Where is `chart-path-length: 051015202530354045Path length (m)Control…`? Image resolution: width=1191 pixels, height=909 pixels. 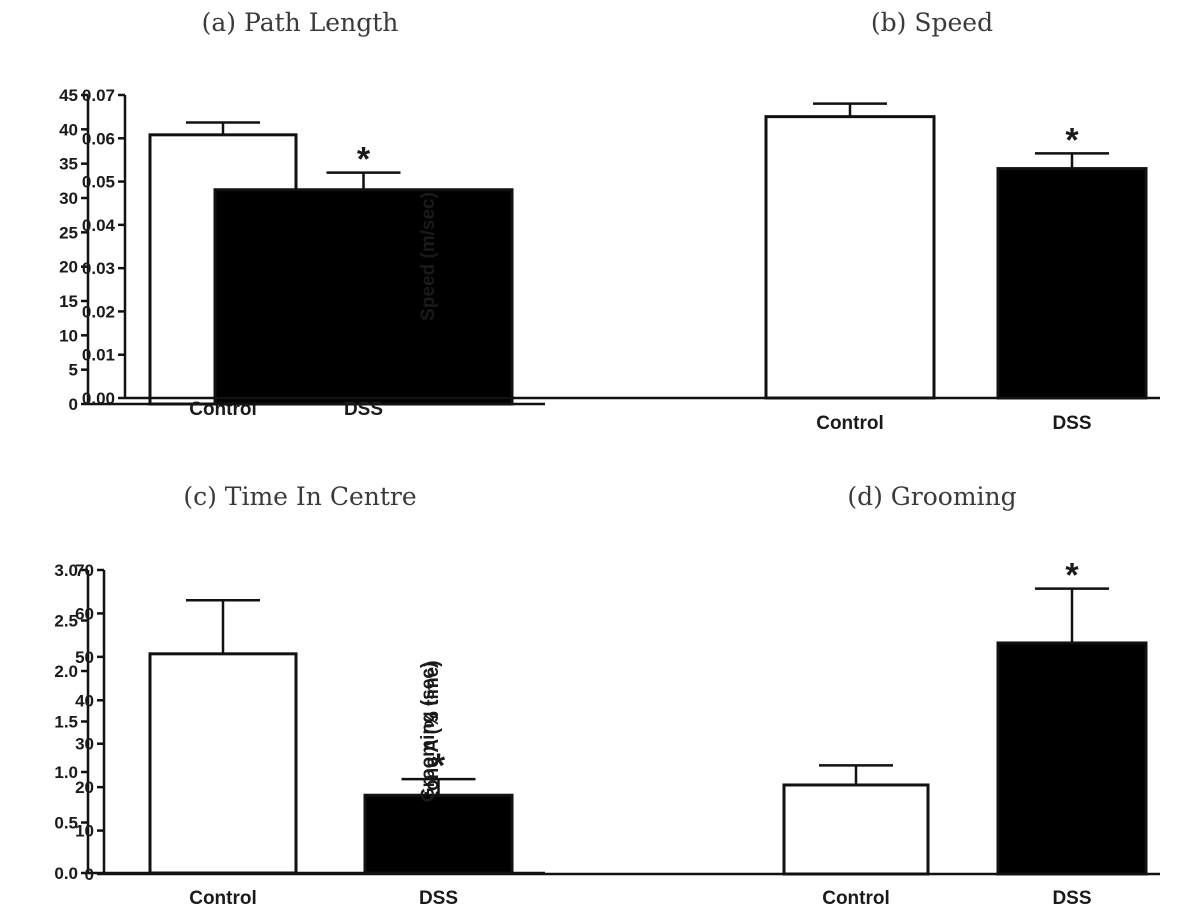
chart-path-length: 051015202530354045Path length (m)Control… is located at coordinates (302, 253).